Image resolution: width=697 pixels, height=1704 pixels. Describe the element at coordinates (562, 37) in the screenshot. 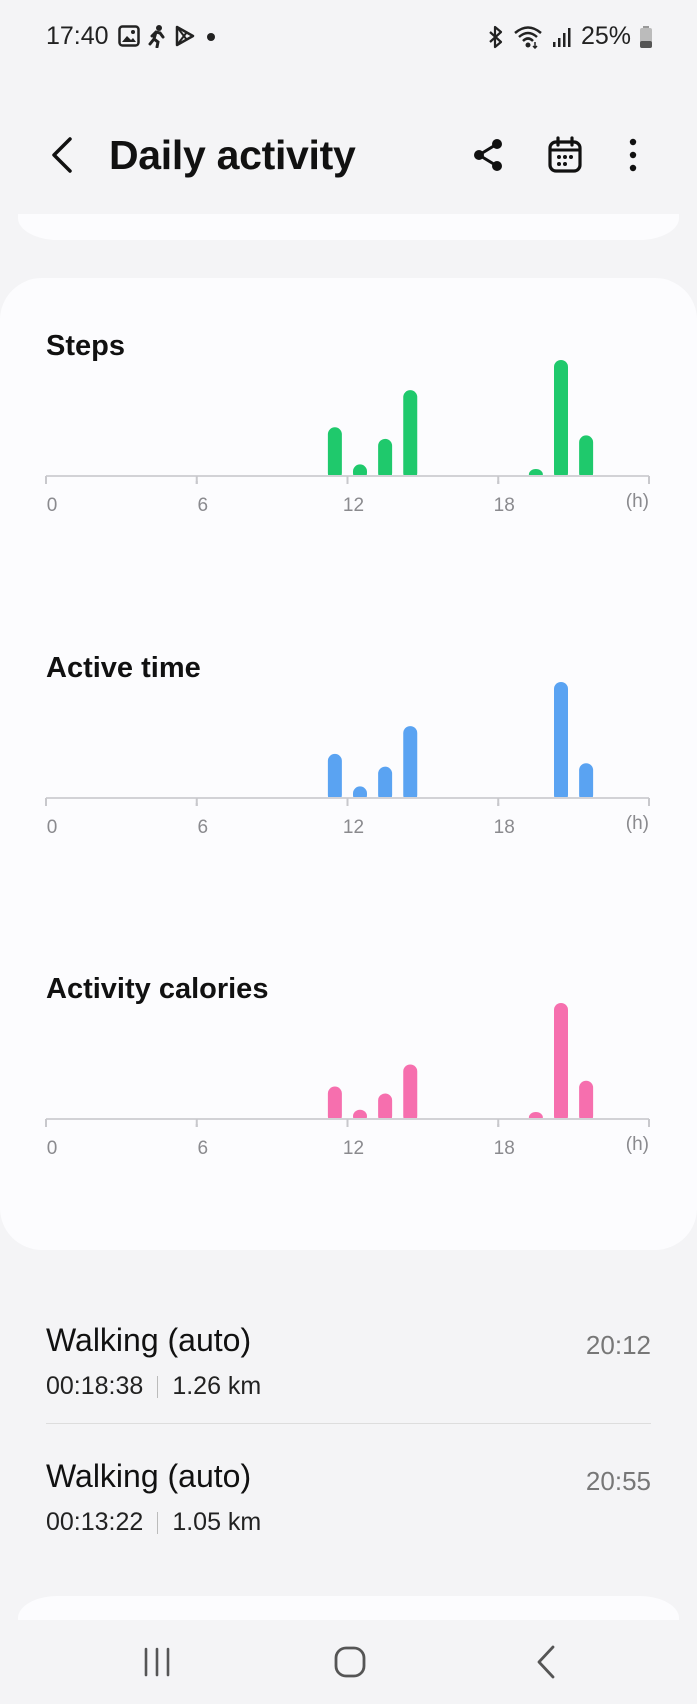

I see `signal-icon` at that location.